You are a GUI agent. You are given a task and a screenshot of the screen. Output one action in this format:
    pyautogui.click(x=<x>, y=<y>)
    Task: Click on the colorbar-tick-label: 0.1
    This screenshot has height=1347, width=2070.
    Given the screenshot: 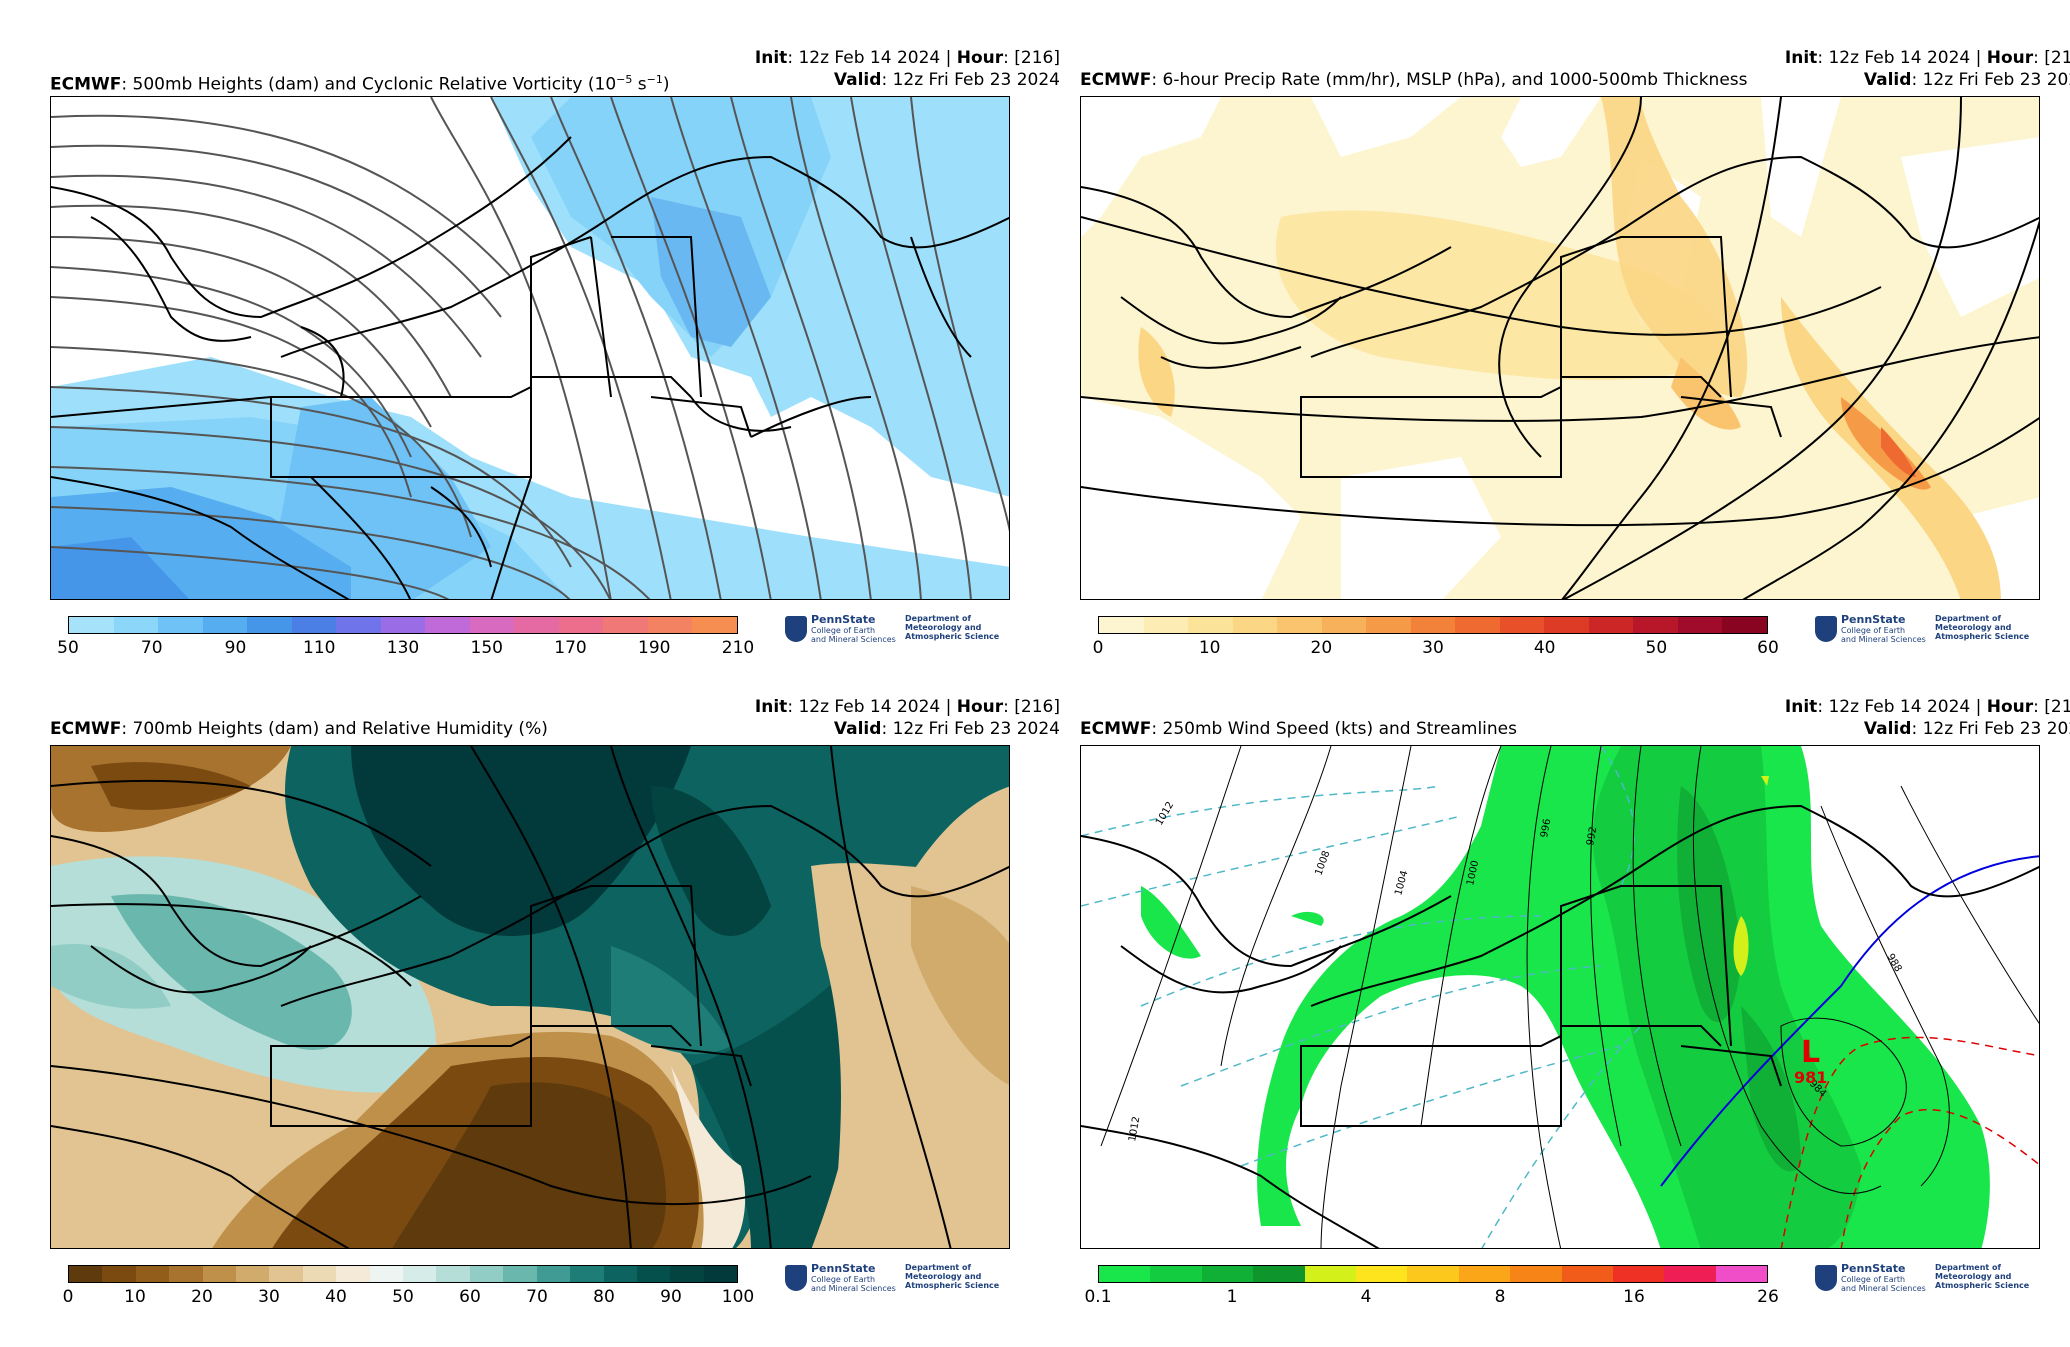 What is the action you would take?
    pyautogui.click(x=1098, y=1297)
    